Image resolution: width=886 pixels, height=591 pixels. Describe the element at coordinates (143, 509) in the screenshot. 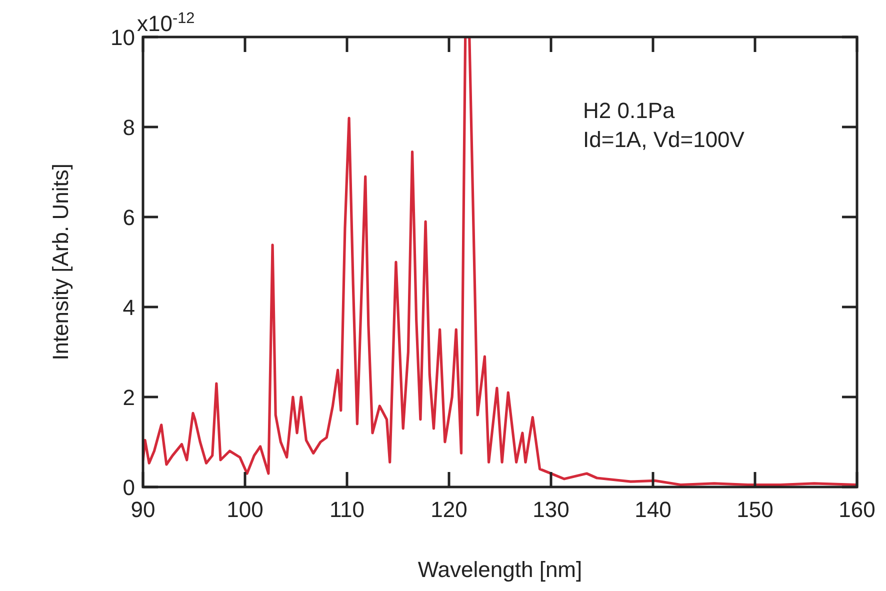

I see `x-tick-label: 90` at that location.